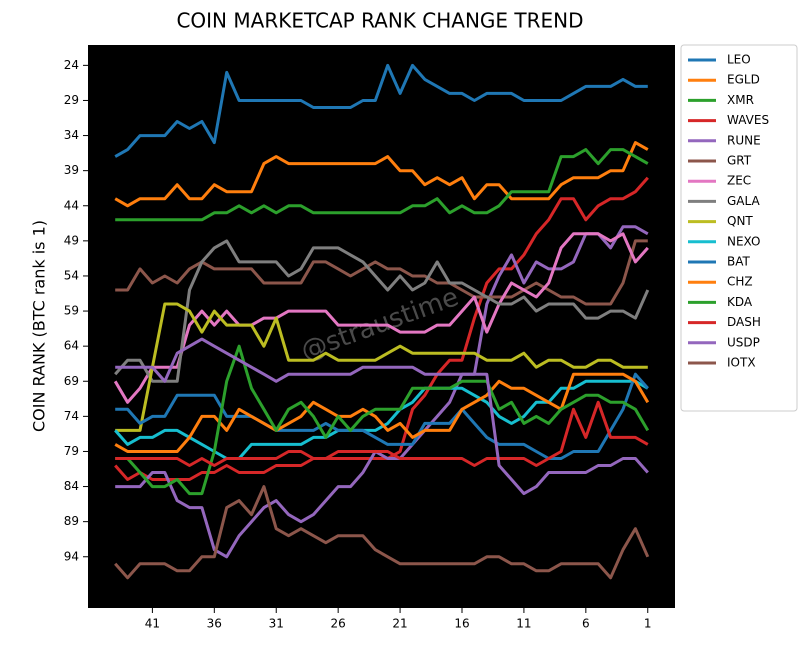 Image resolution: width=810 pixels, height=650 pixels. I want to click on legend-label: KDA, so click(740, 302).